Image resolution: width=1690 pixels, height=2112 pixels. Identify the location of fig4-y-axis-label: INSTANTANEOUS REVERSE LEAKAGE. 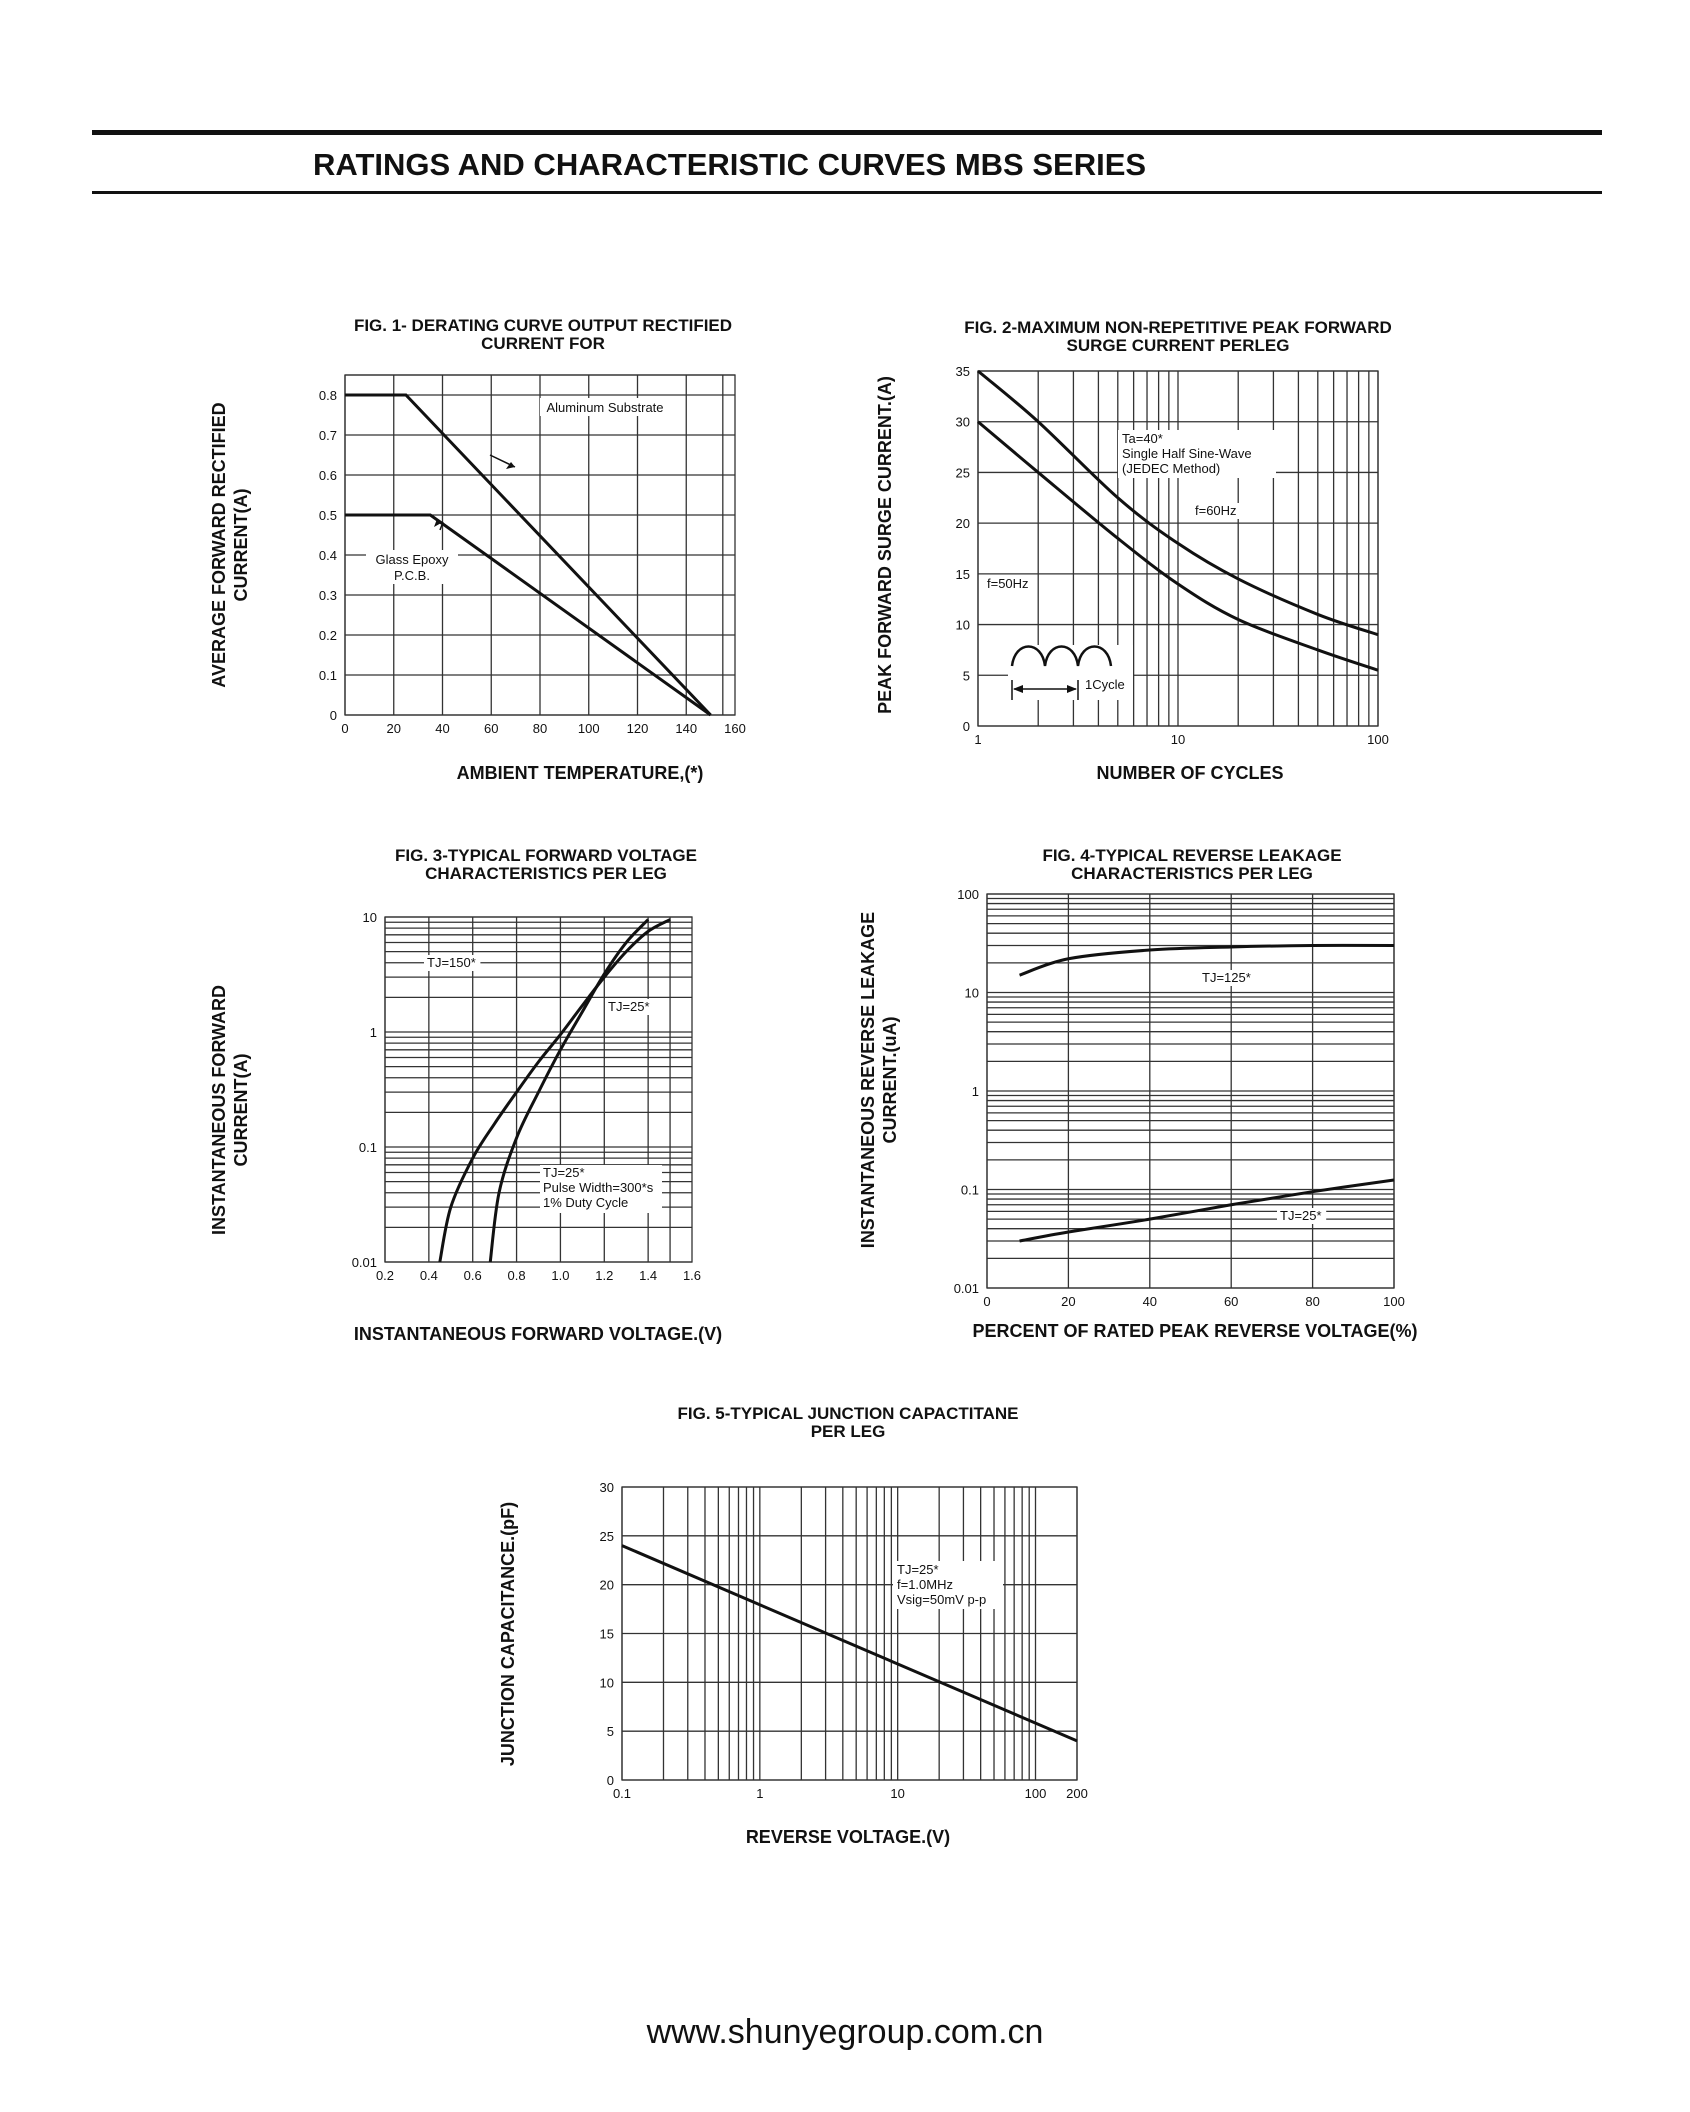
(868, 1080).